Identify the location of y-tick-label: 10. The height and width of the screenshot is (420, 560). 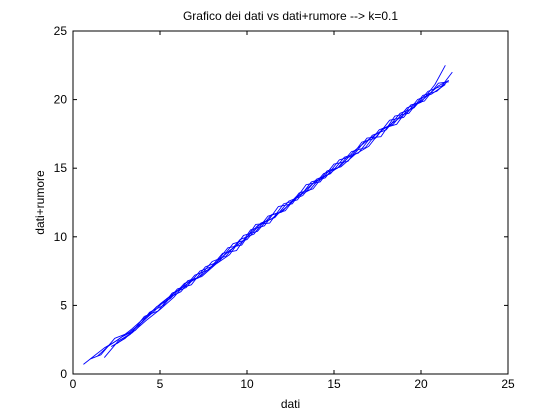
(61, 237).